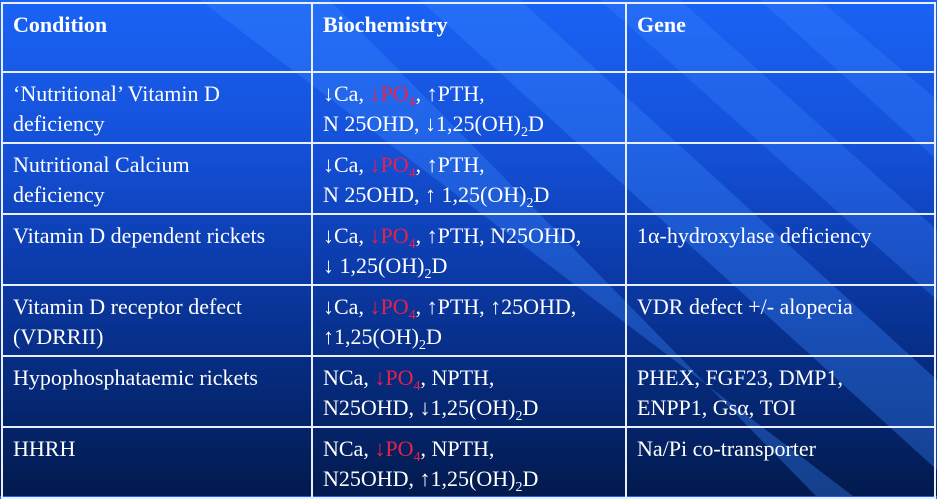  I want to click on gene-cell: 1α-hydroxylase deficiency, so click(780, 249).